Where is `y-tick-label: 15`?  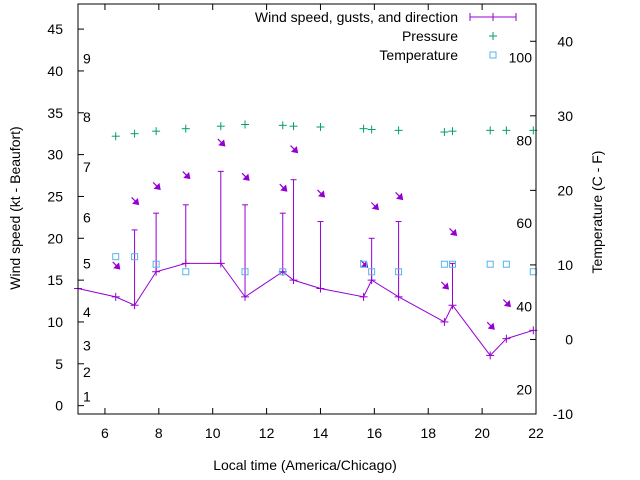
y-tick-label: 15 is located at coordinates (55, 280).